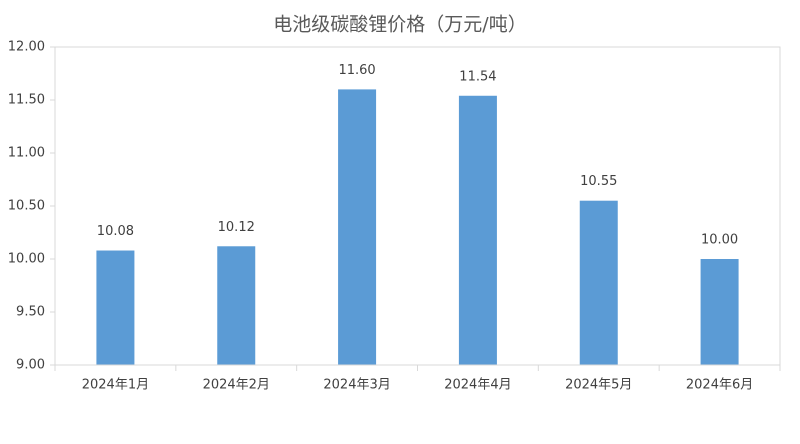 This screenshot has height=444, width=800. Describe the element at coordinates (26, 47) in the screenshot. I see `y-tick-label: 12.00` at that location.